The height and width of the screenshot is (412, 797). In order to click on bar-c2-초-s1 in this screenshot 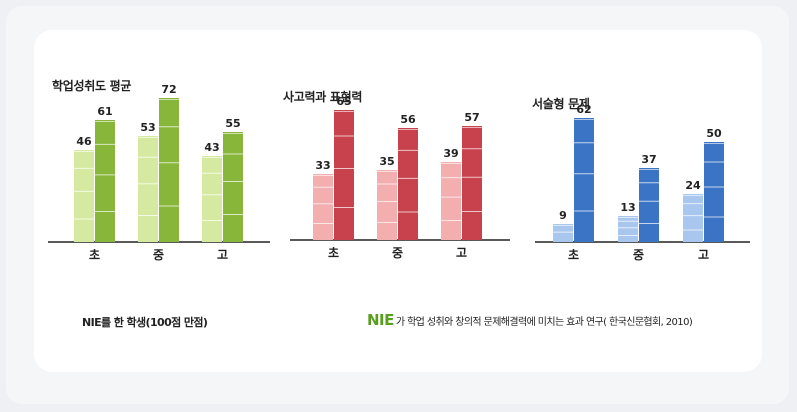, I will do `click(323, 207)`.